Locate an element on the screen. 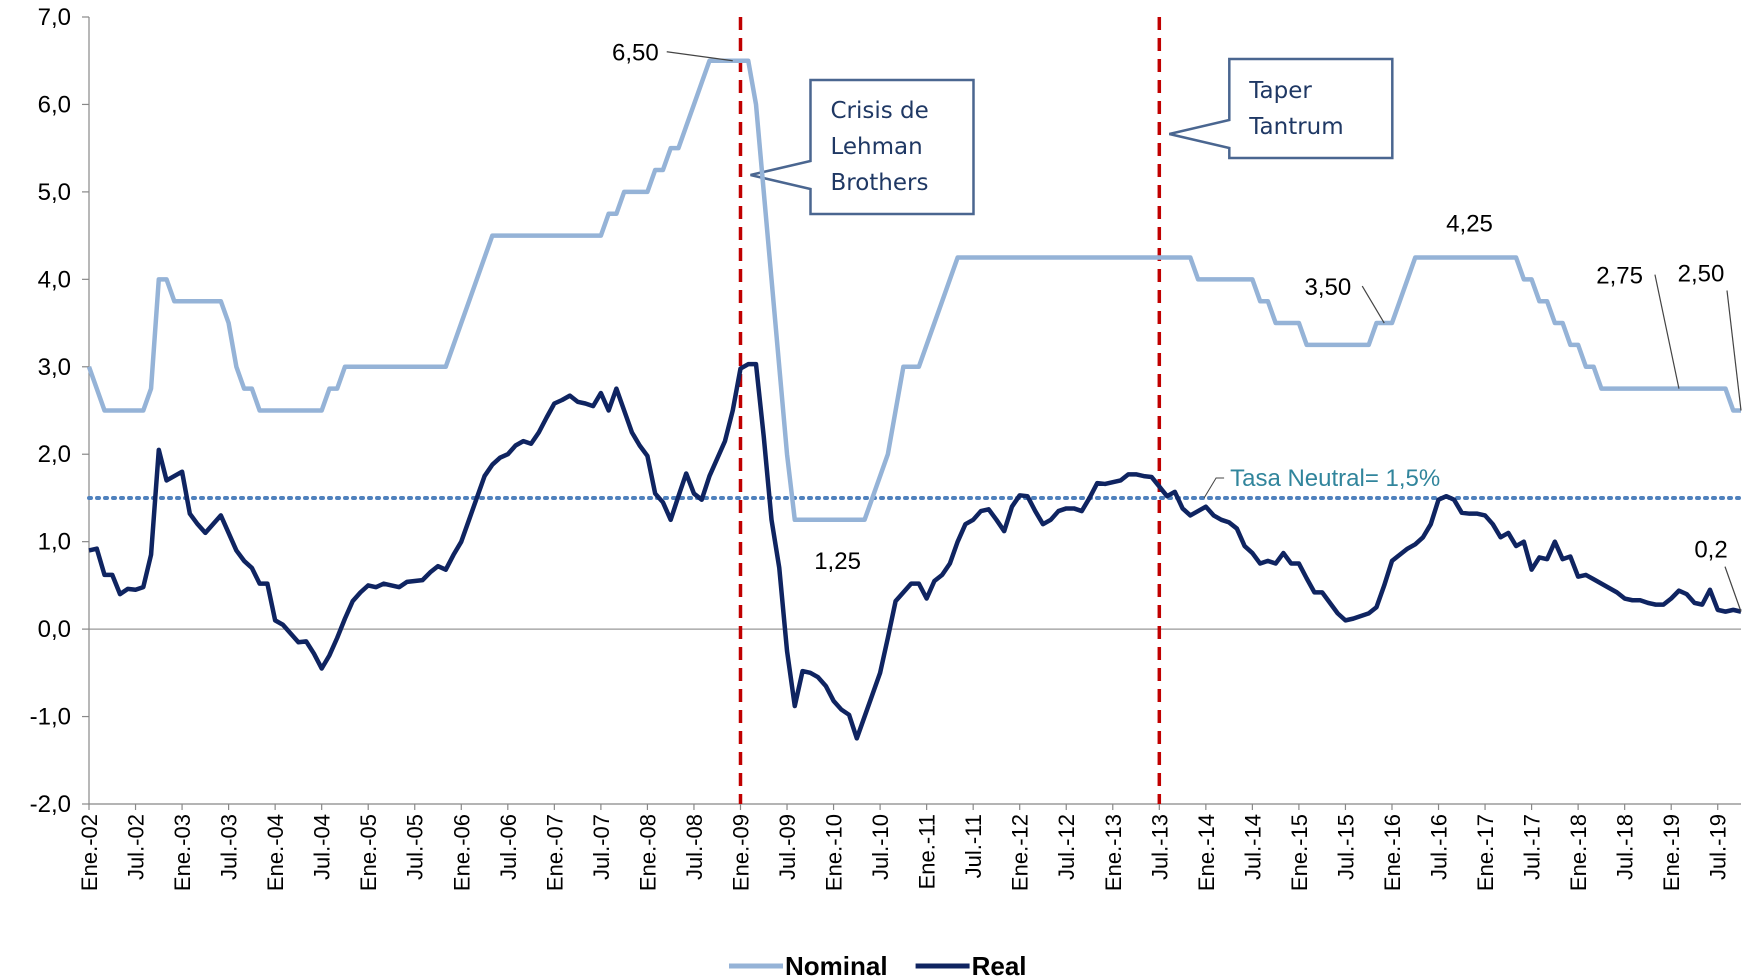 The width and height of the screenshot is (1746, 980). y-tick-label: 6,0 is located at coordinates (54, 104).